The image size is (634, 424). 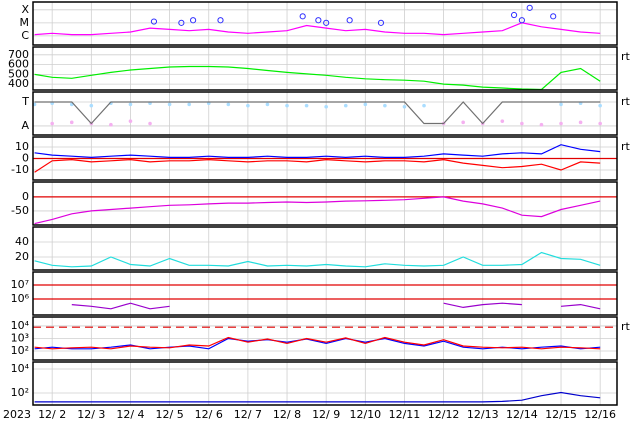 I want to click on y-tick-label: 600, so click(x=18, y=64).